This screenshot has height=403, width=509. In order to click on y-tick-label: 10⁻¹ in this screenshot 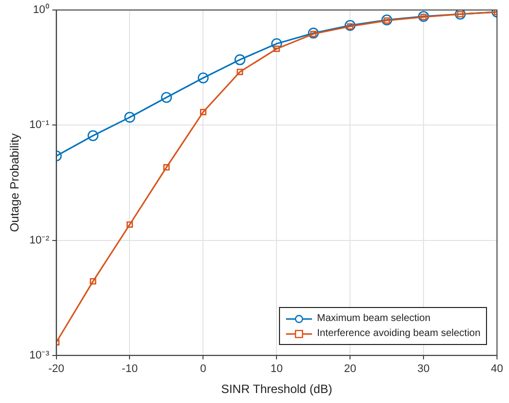, I will do `click(39, 125)`.